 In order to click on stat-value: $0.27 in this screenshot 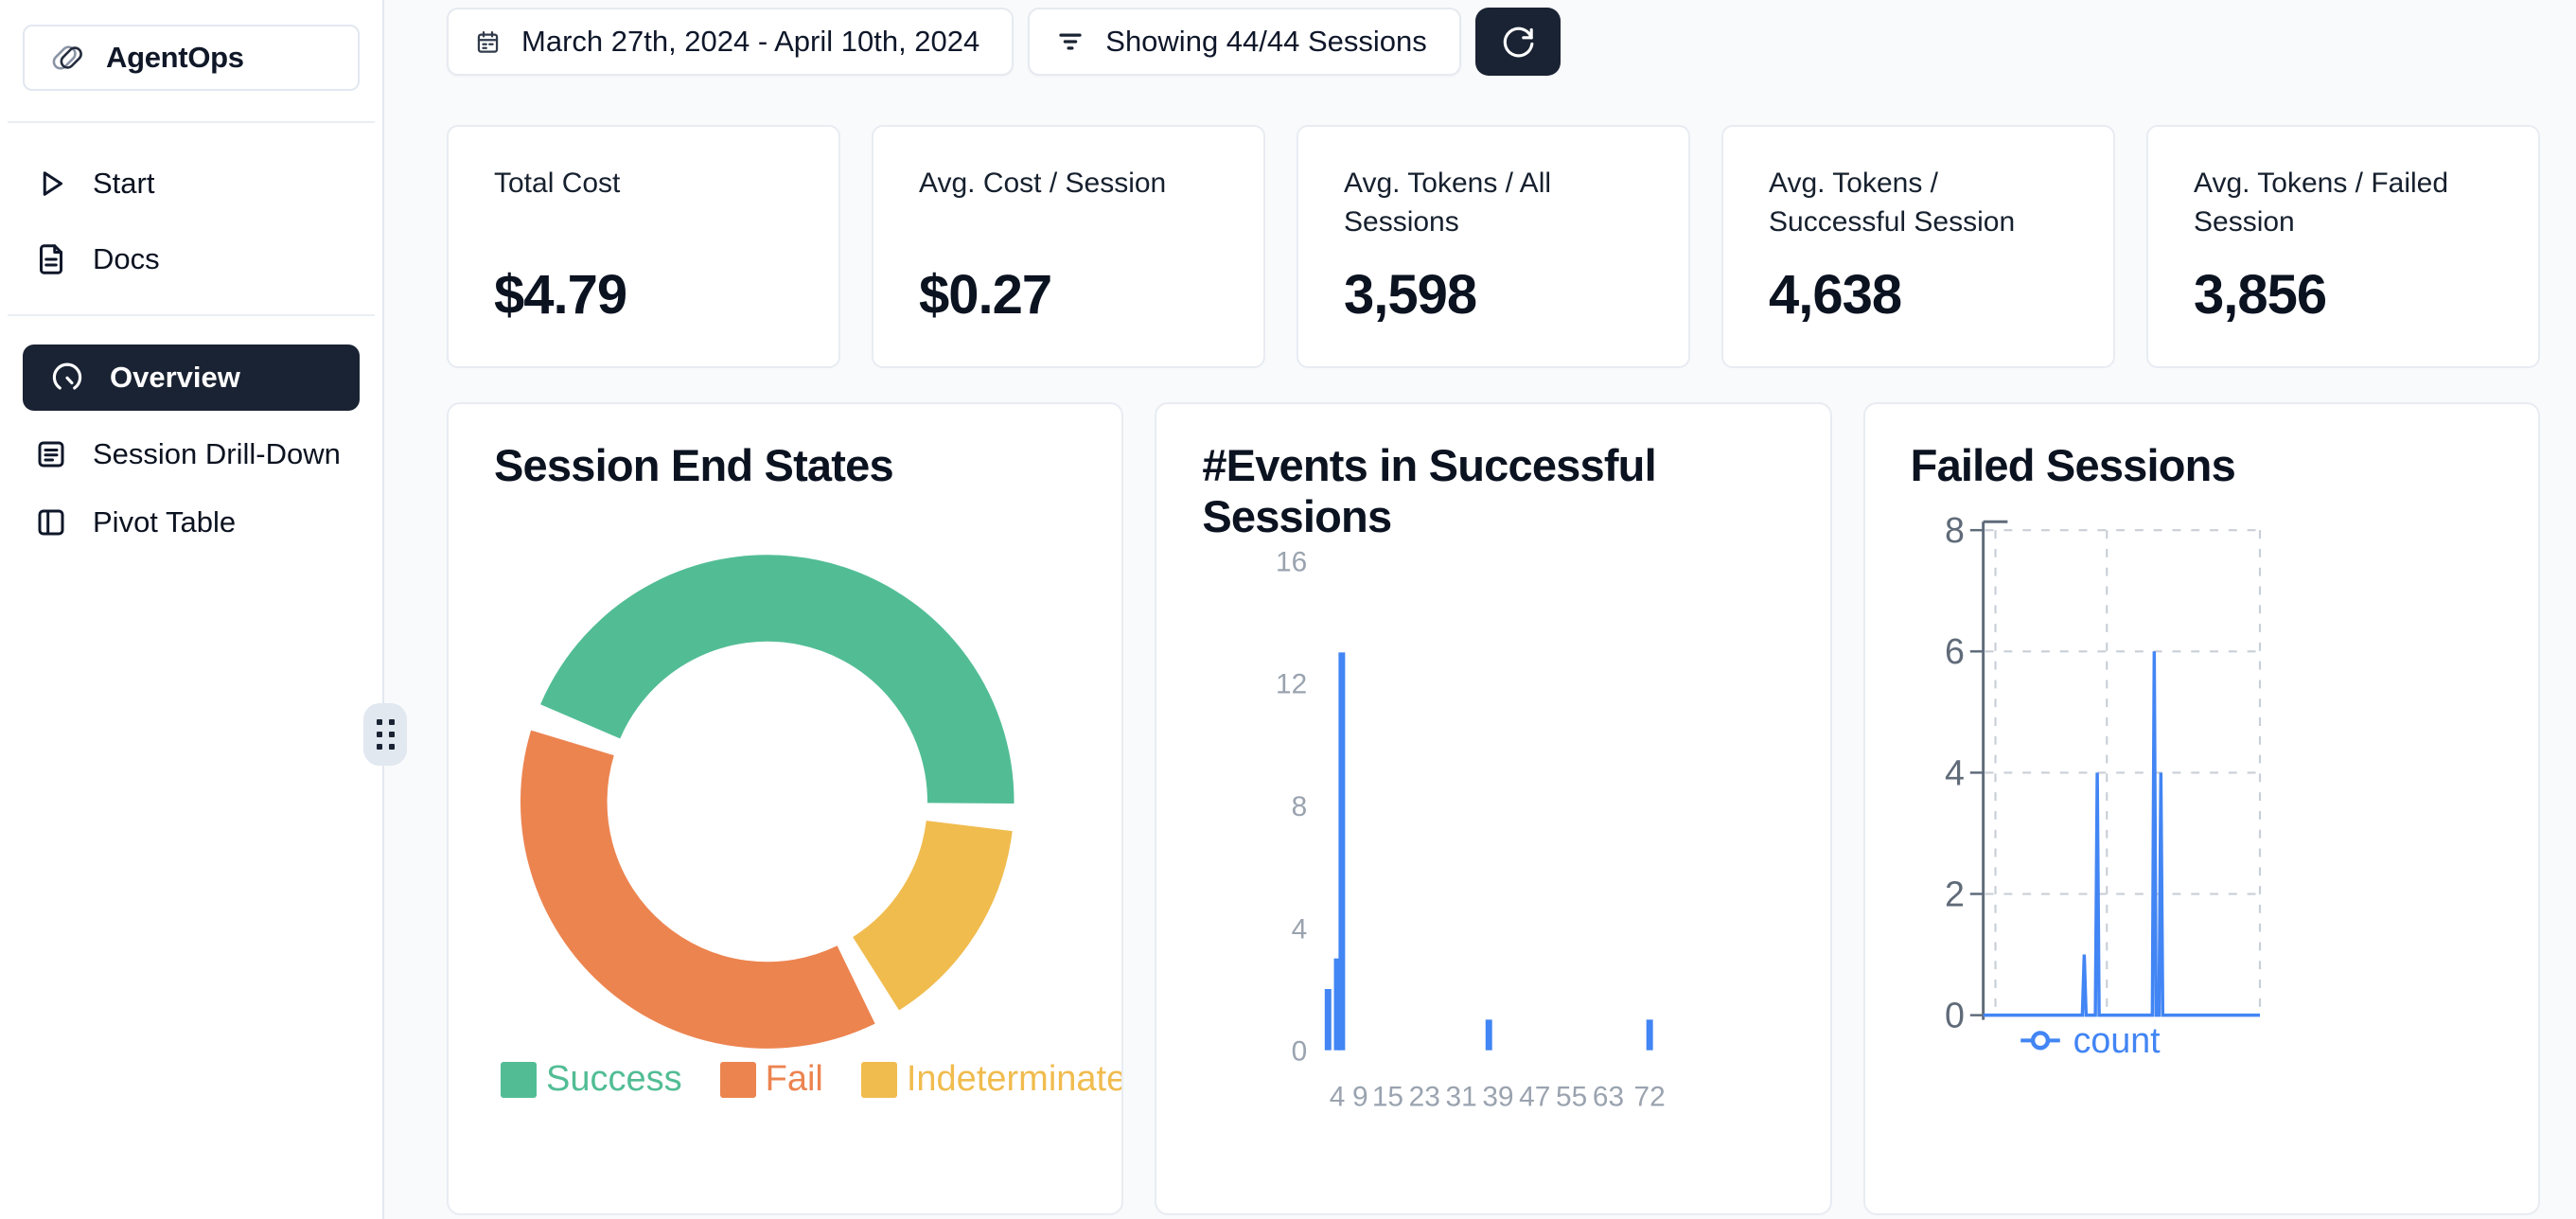, I will do `click(985, 295)`.